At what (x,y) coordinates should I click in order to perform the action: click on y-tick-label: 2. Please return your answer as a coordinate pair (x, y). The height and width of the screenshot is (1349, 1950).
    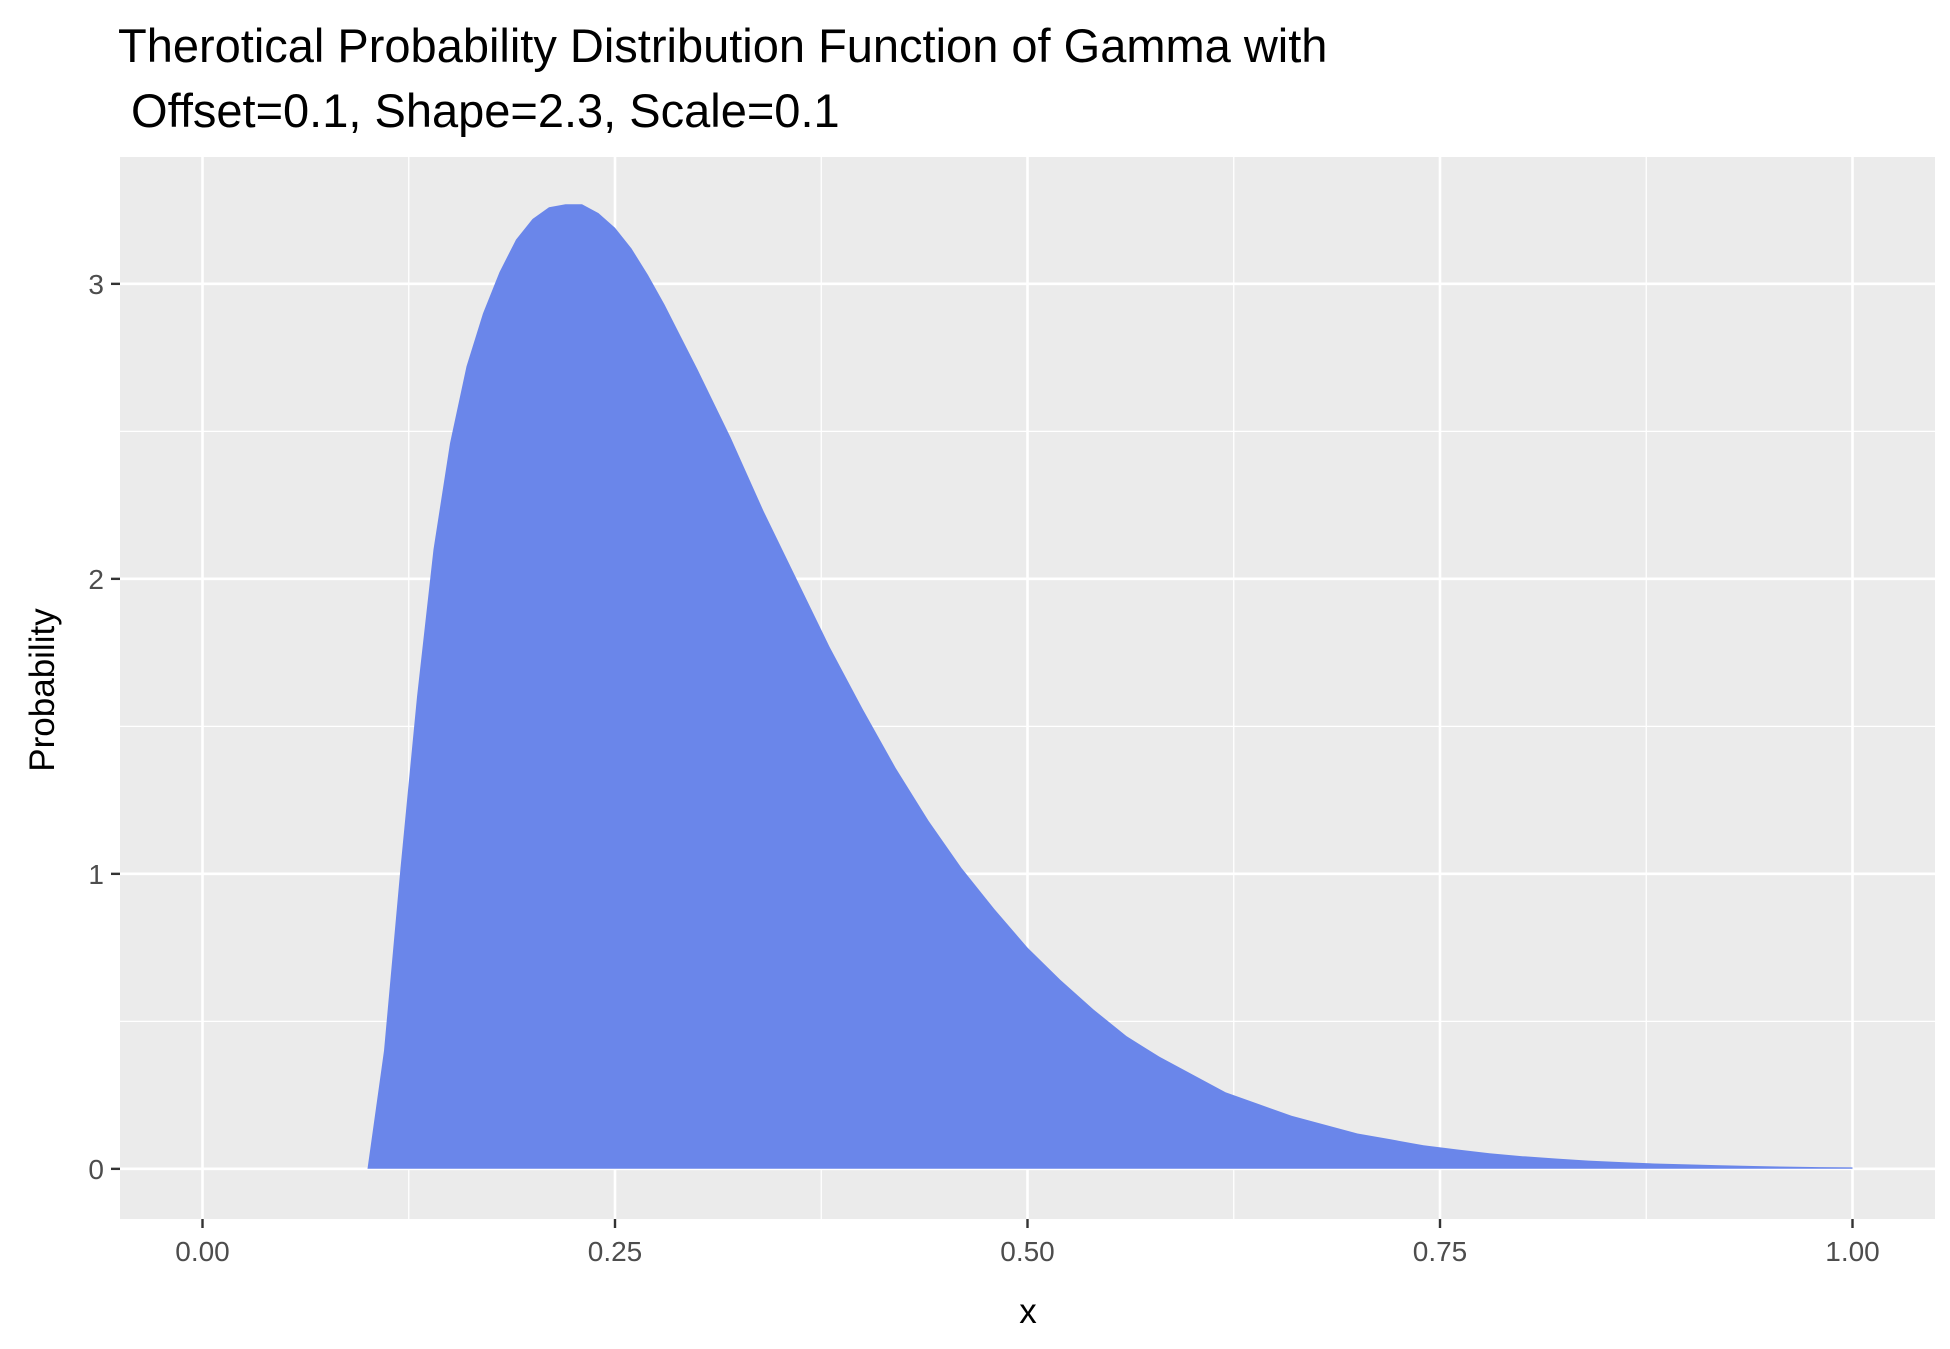
    Looking at the image, I should click on (96, 579).